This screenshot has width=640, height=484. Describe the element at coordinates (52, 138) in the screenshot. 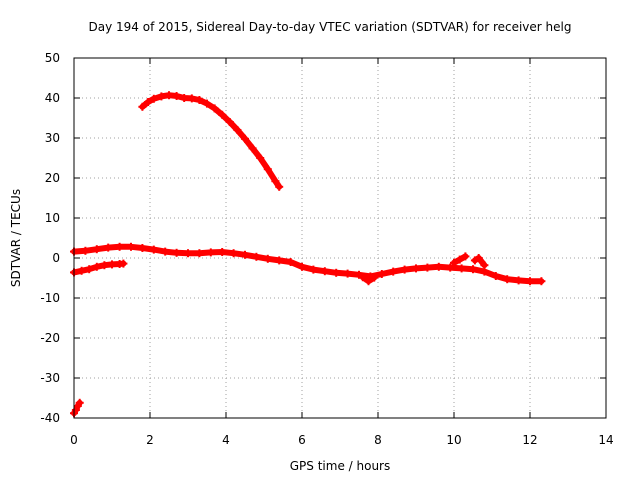

I see `y-tick-label: 30` at that location.